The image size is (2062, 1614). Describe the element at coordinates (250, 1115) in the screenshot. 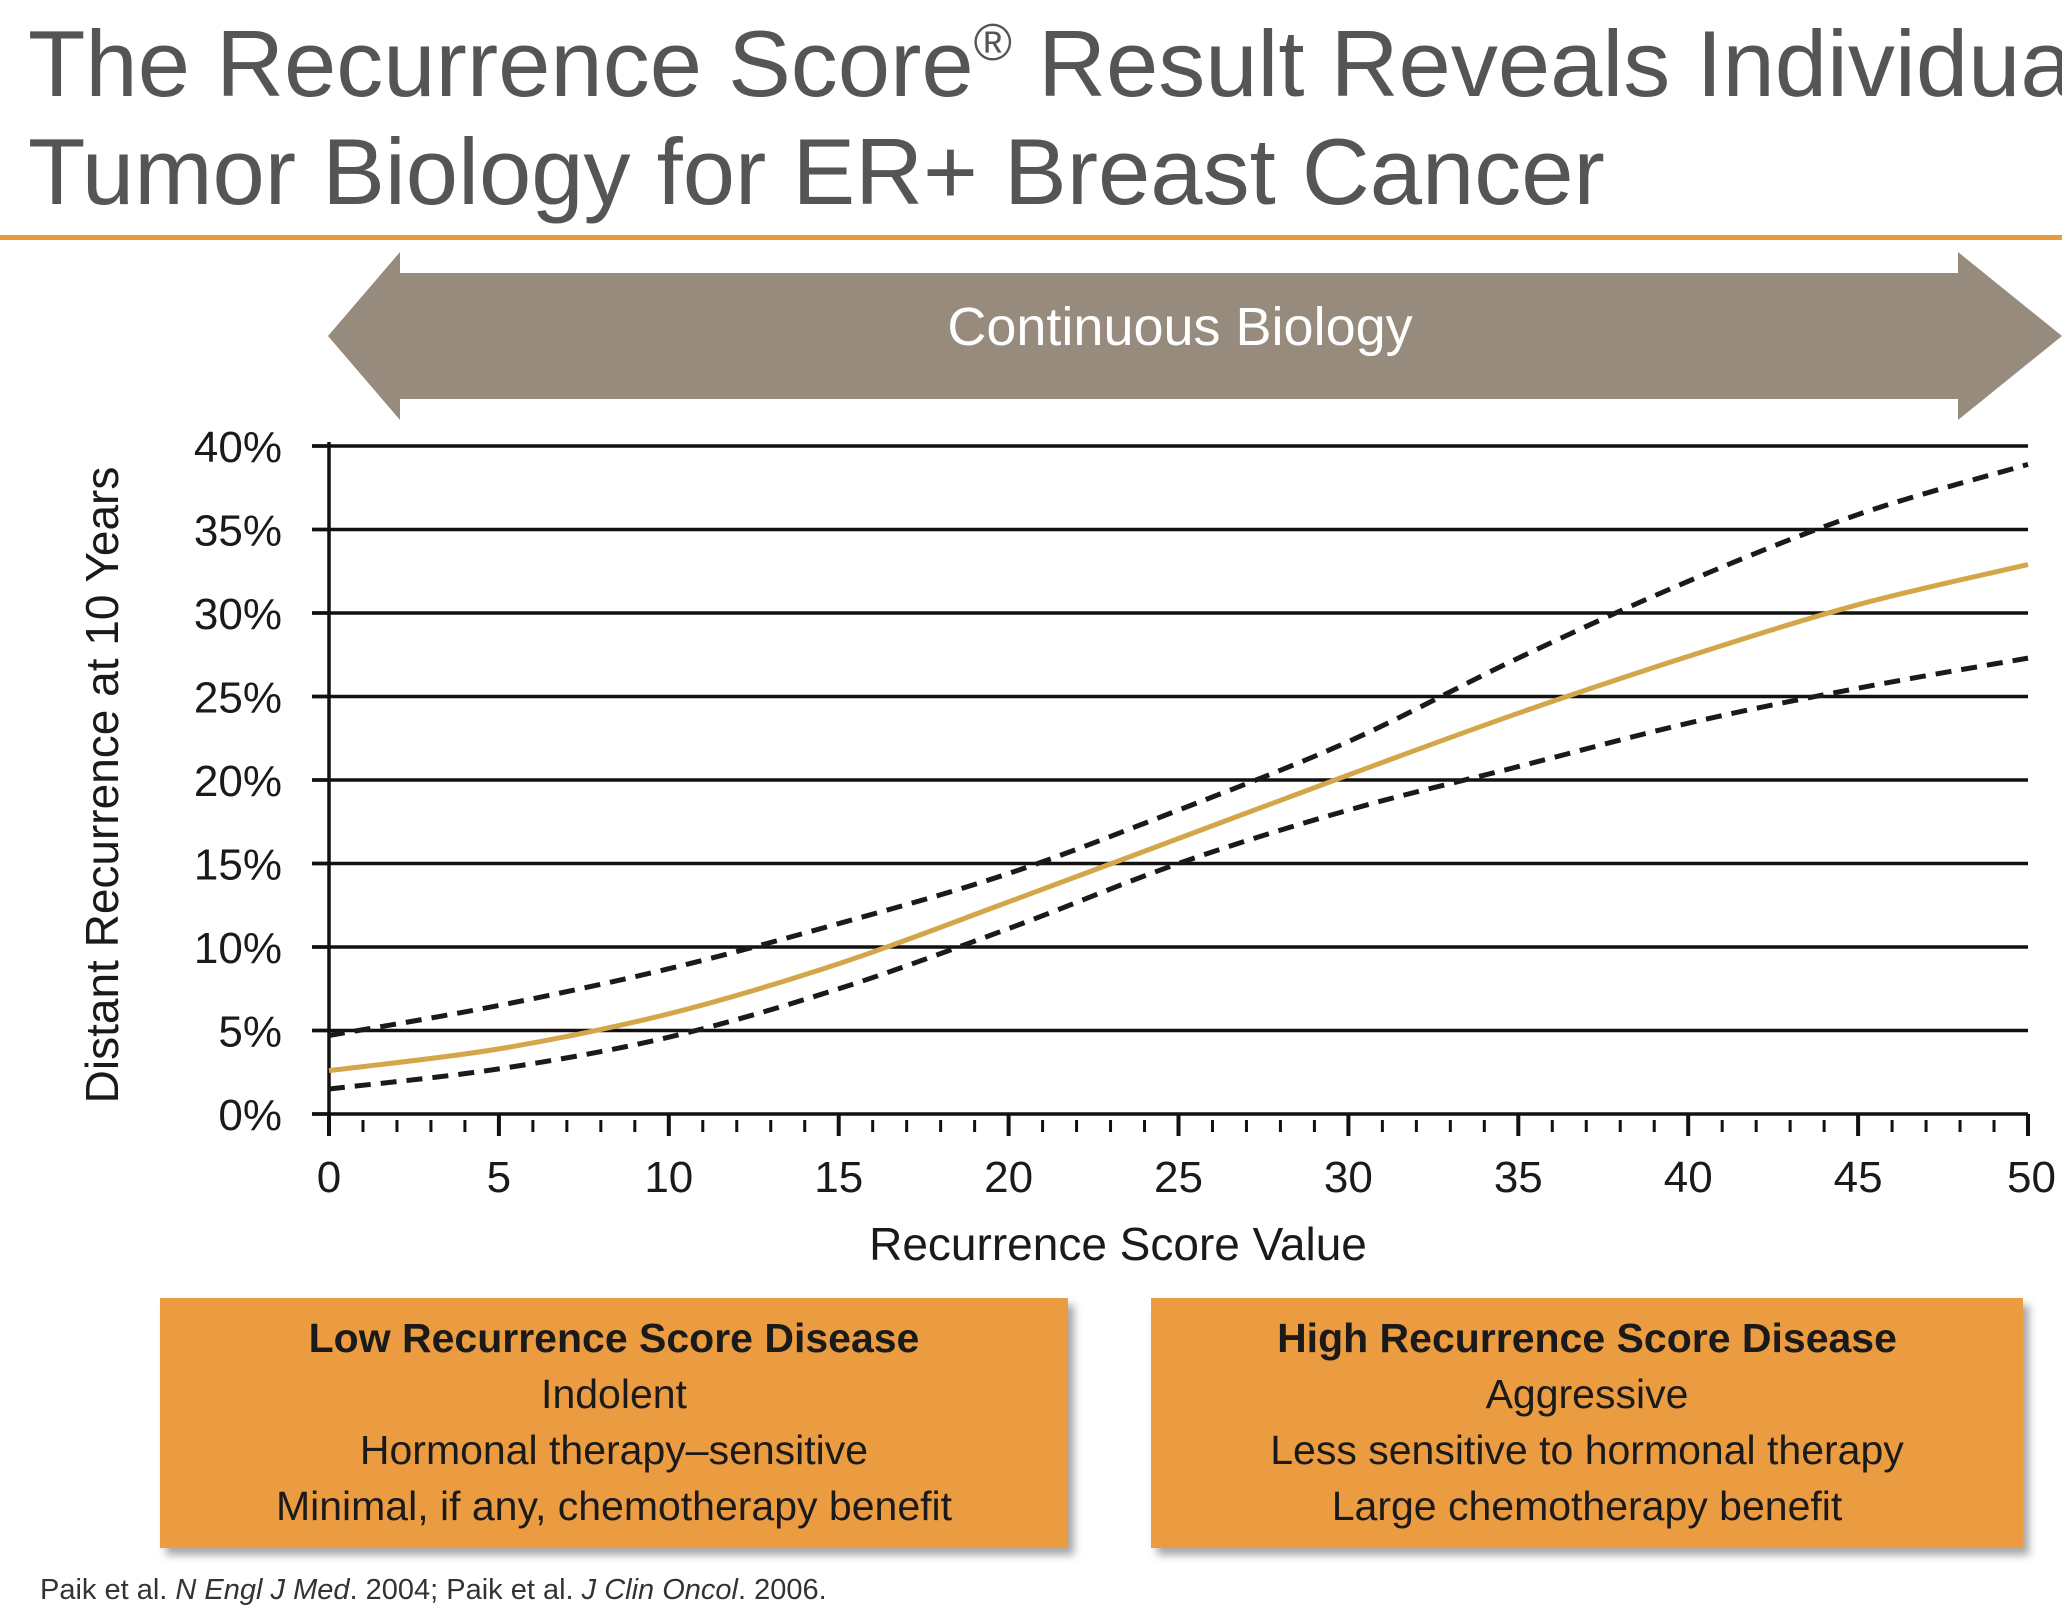

I see `y-tick-label: 0%` at that location.